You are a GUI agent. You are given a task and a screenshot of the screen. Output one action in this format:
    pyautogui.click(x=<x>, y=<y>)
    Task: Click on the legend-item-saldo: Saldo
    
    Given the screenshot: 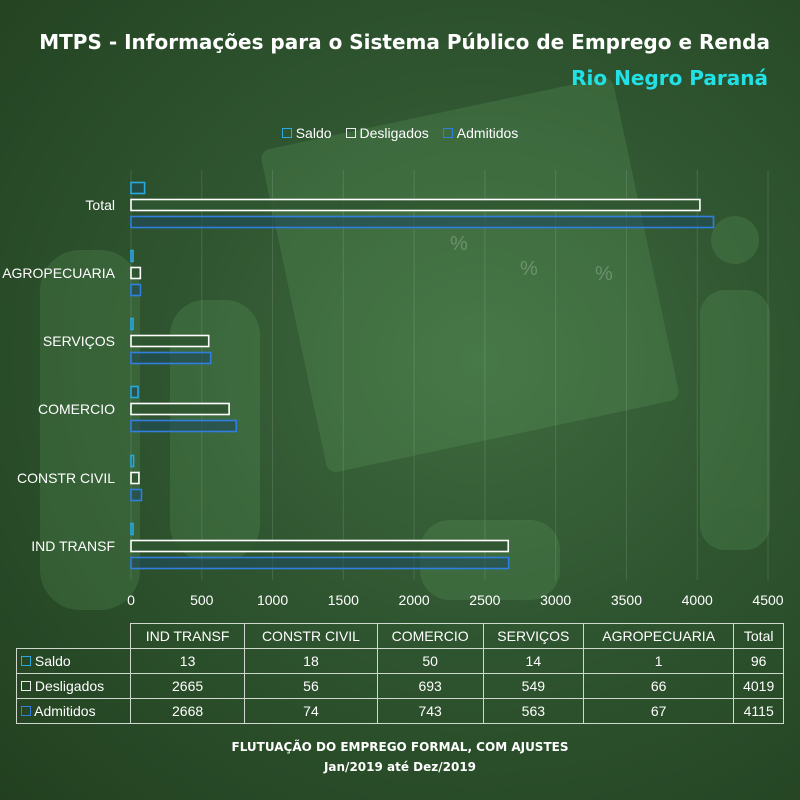 What is the action you would take?
    pyautogui.click(x=306, y=133)
    